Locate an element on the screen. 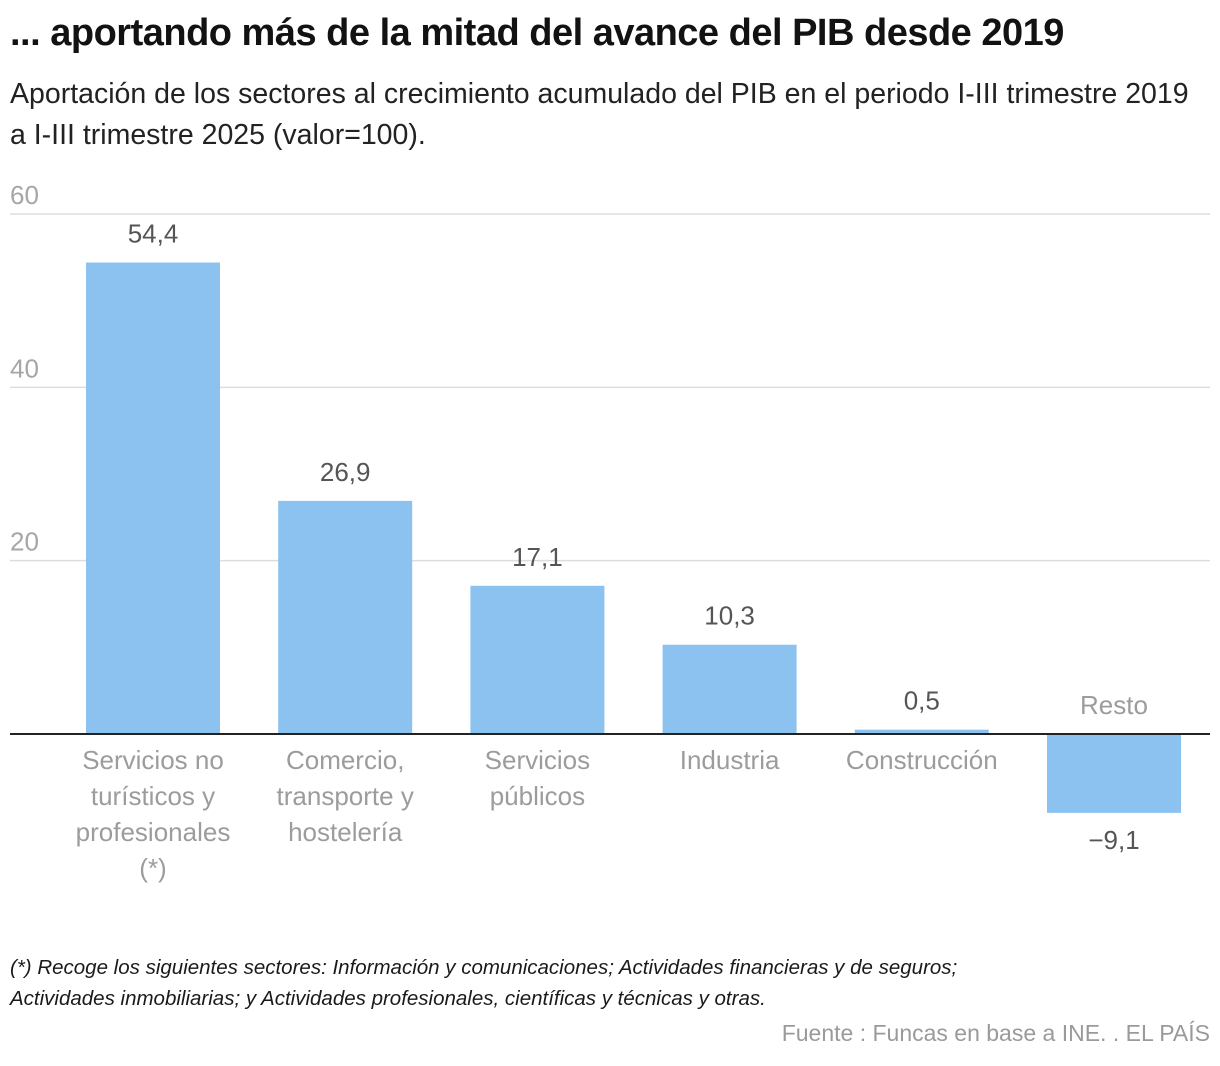 This screenshot has height=1066, width=1220. category-label: hostelería is located at coordinates (345, 832).